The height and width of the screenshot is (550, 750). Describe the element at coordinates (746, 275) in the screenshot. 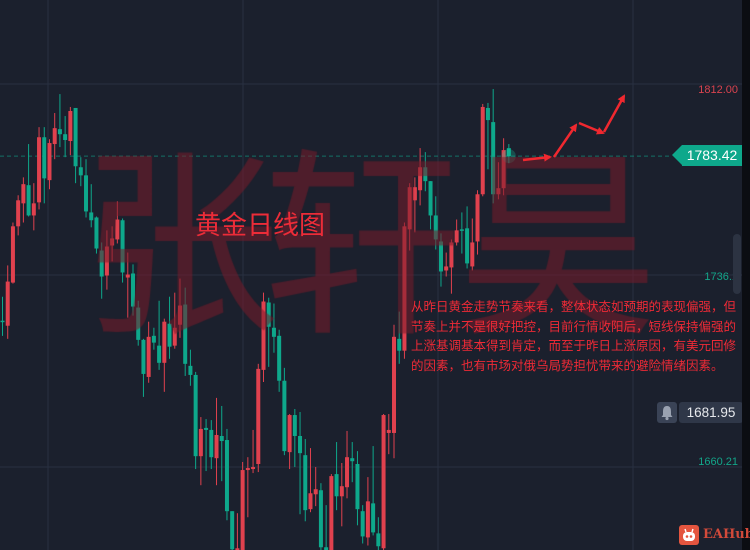

I see `right-border` at that location.